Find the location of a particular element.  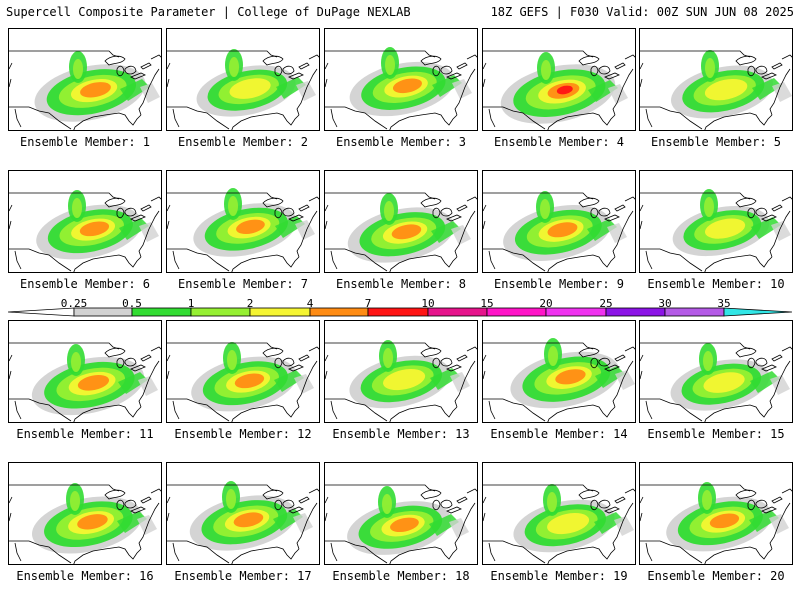

ensemble-member-label: Ensemble Member: 17 is located at coordinates (243, 576).